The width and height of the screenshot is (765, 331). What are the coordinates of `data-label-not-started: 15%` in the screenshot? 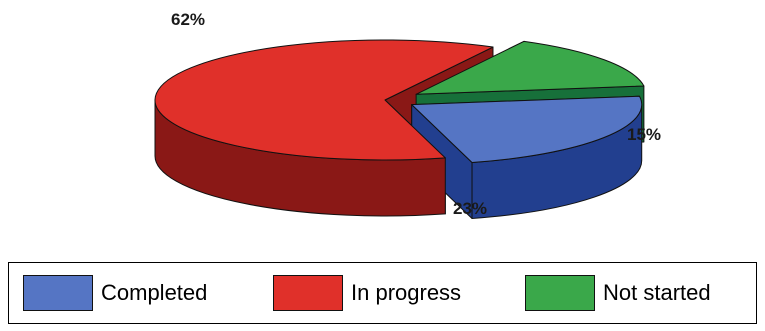 It's located at (644, 134).